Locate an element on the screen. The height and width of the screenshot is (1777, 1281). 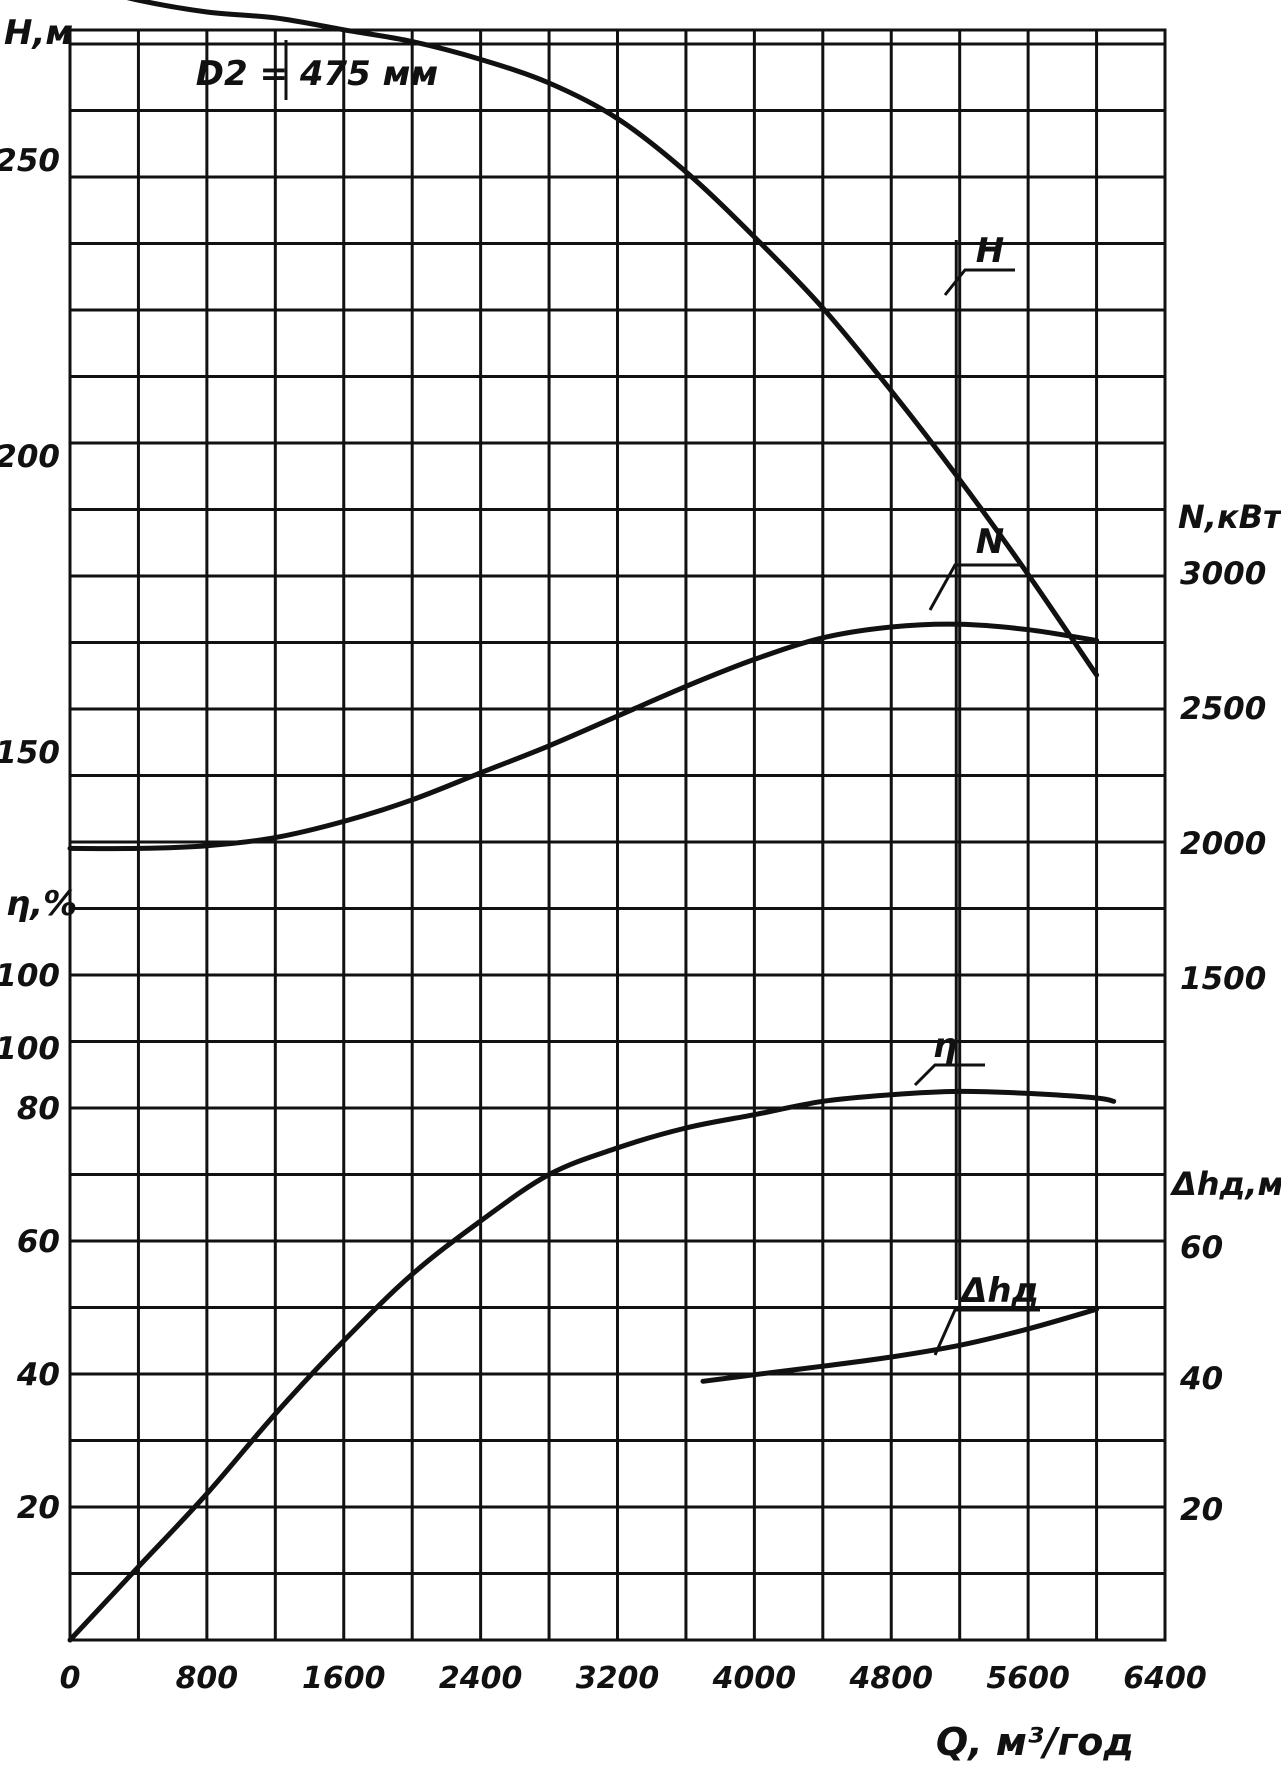
y-tick-label-N: 2500 is located at coordinates (1223, 709).